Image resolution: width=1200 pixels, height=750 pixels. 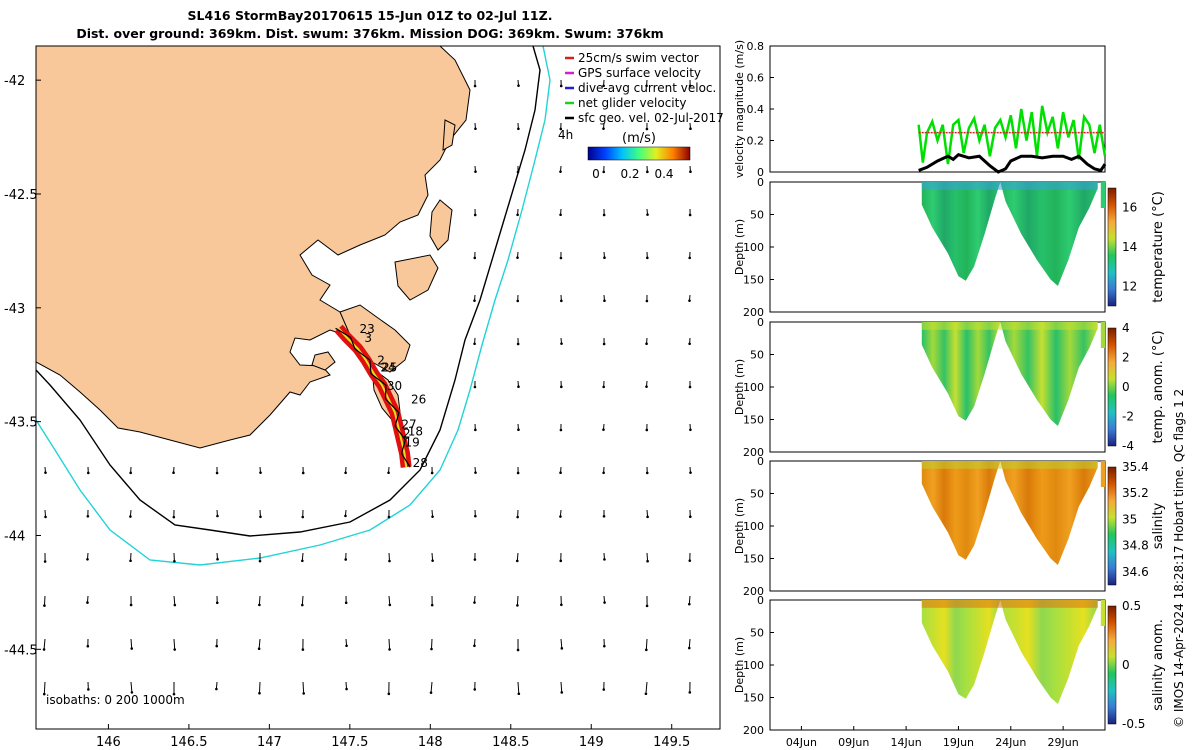 I want to click on section-data-tail, so click(x=1102, y=474).